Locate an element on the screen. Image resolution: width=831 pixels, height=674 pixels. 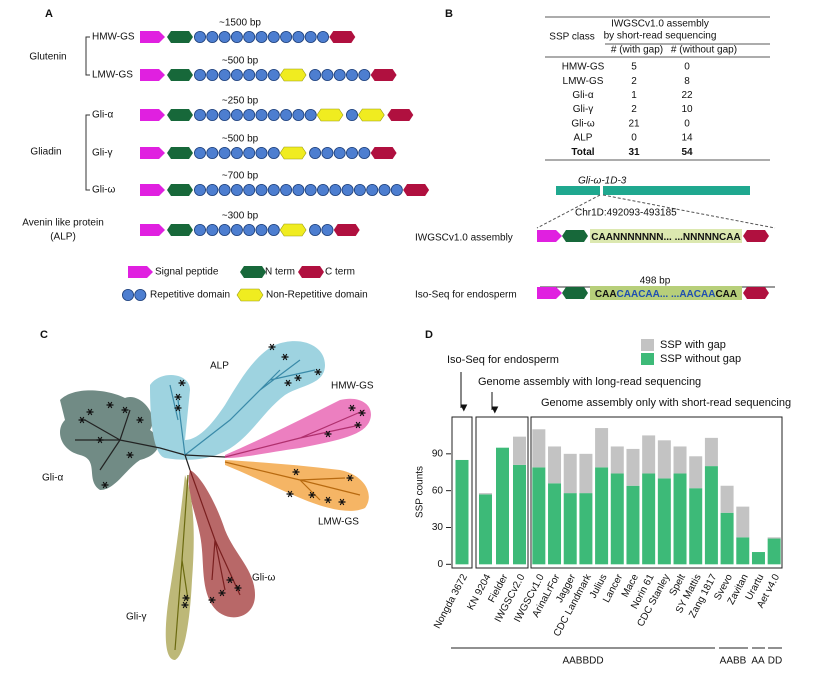
table-cell: 1 is located at coordinates (634, 95).